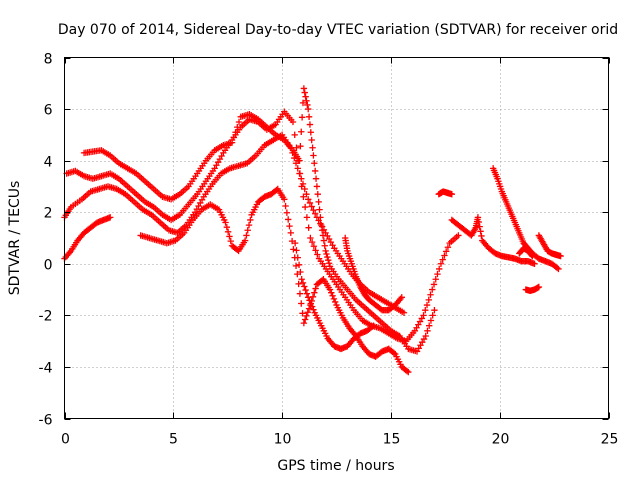 The image size is (640, 480). What do you see at coordinates (335, 466) in the screenshot?
I see `x-axis-label: GPS time / hours` at bounding box center [335, 466].